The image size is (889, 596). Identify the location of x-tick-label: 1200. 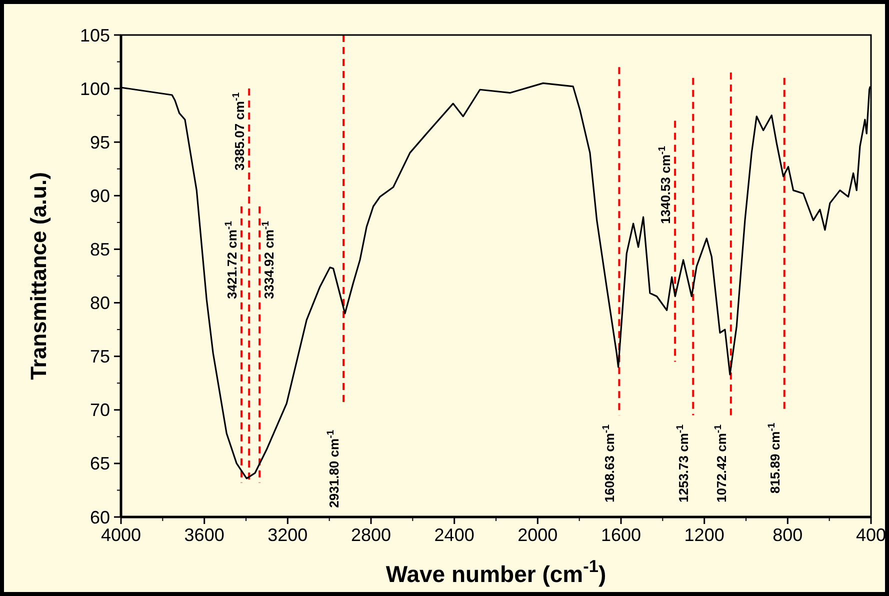
(704, 535).